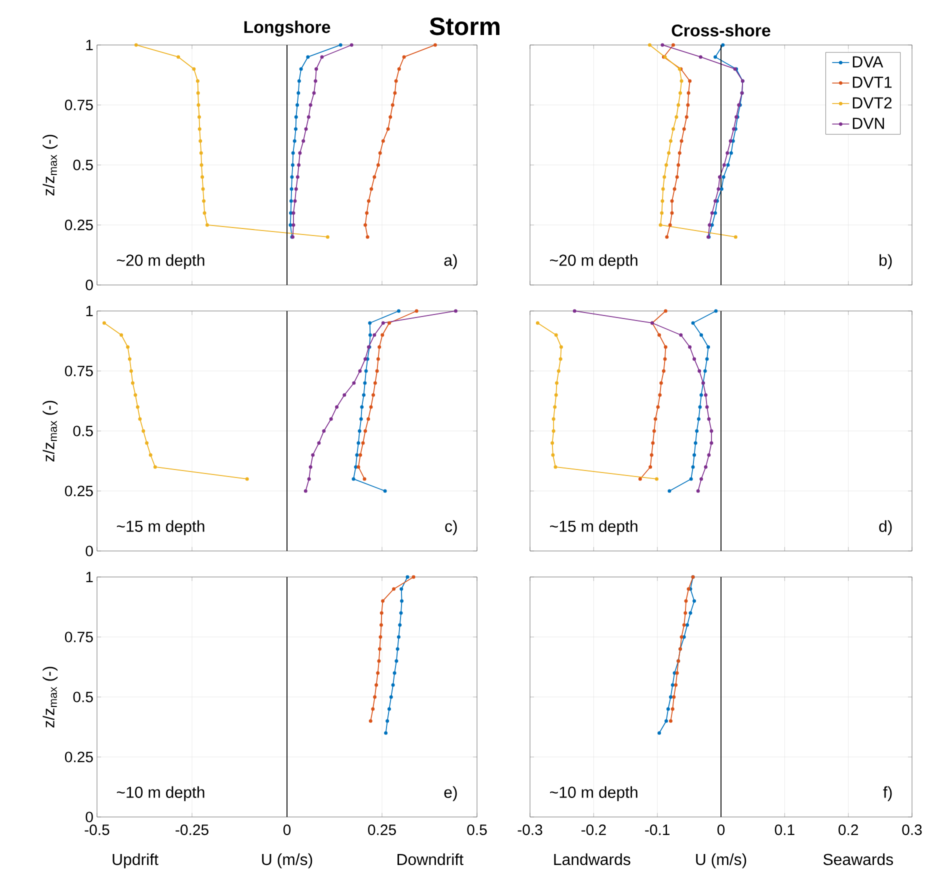 The width and height of the screenshot is (930, 875). I want to click on text: Landwards, so click(592, 859).